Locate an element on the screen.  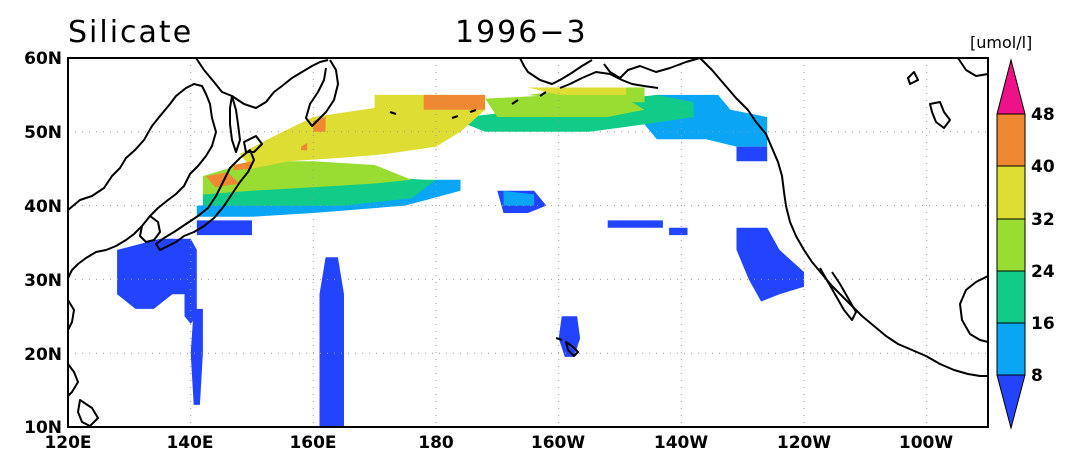
lat-label: 20N is located at coordinates (43, 355).